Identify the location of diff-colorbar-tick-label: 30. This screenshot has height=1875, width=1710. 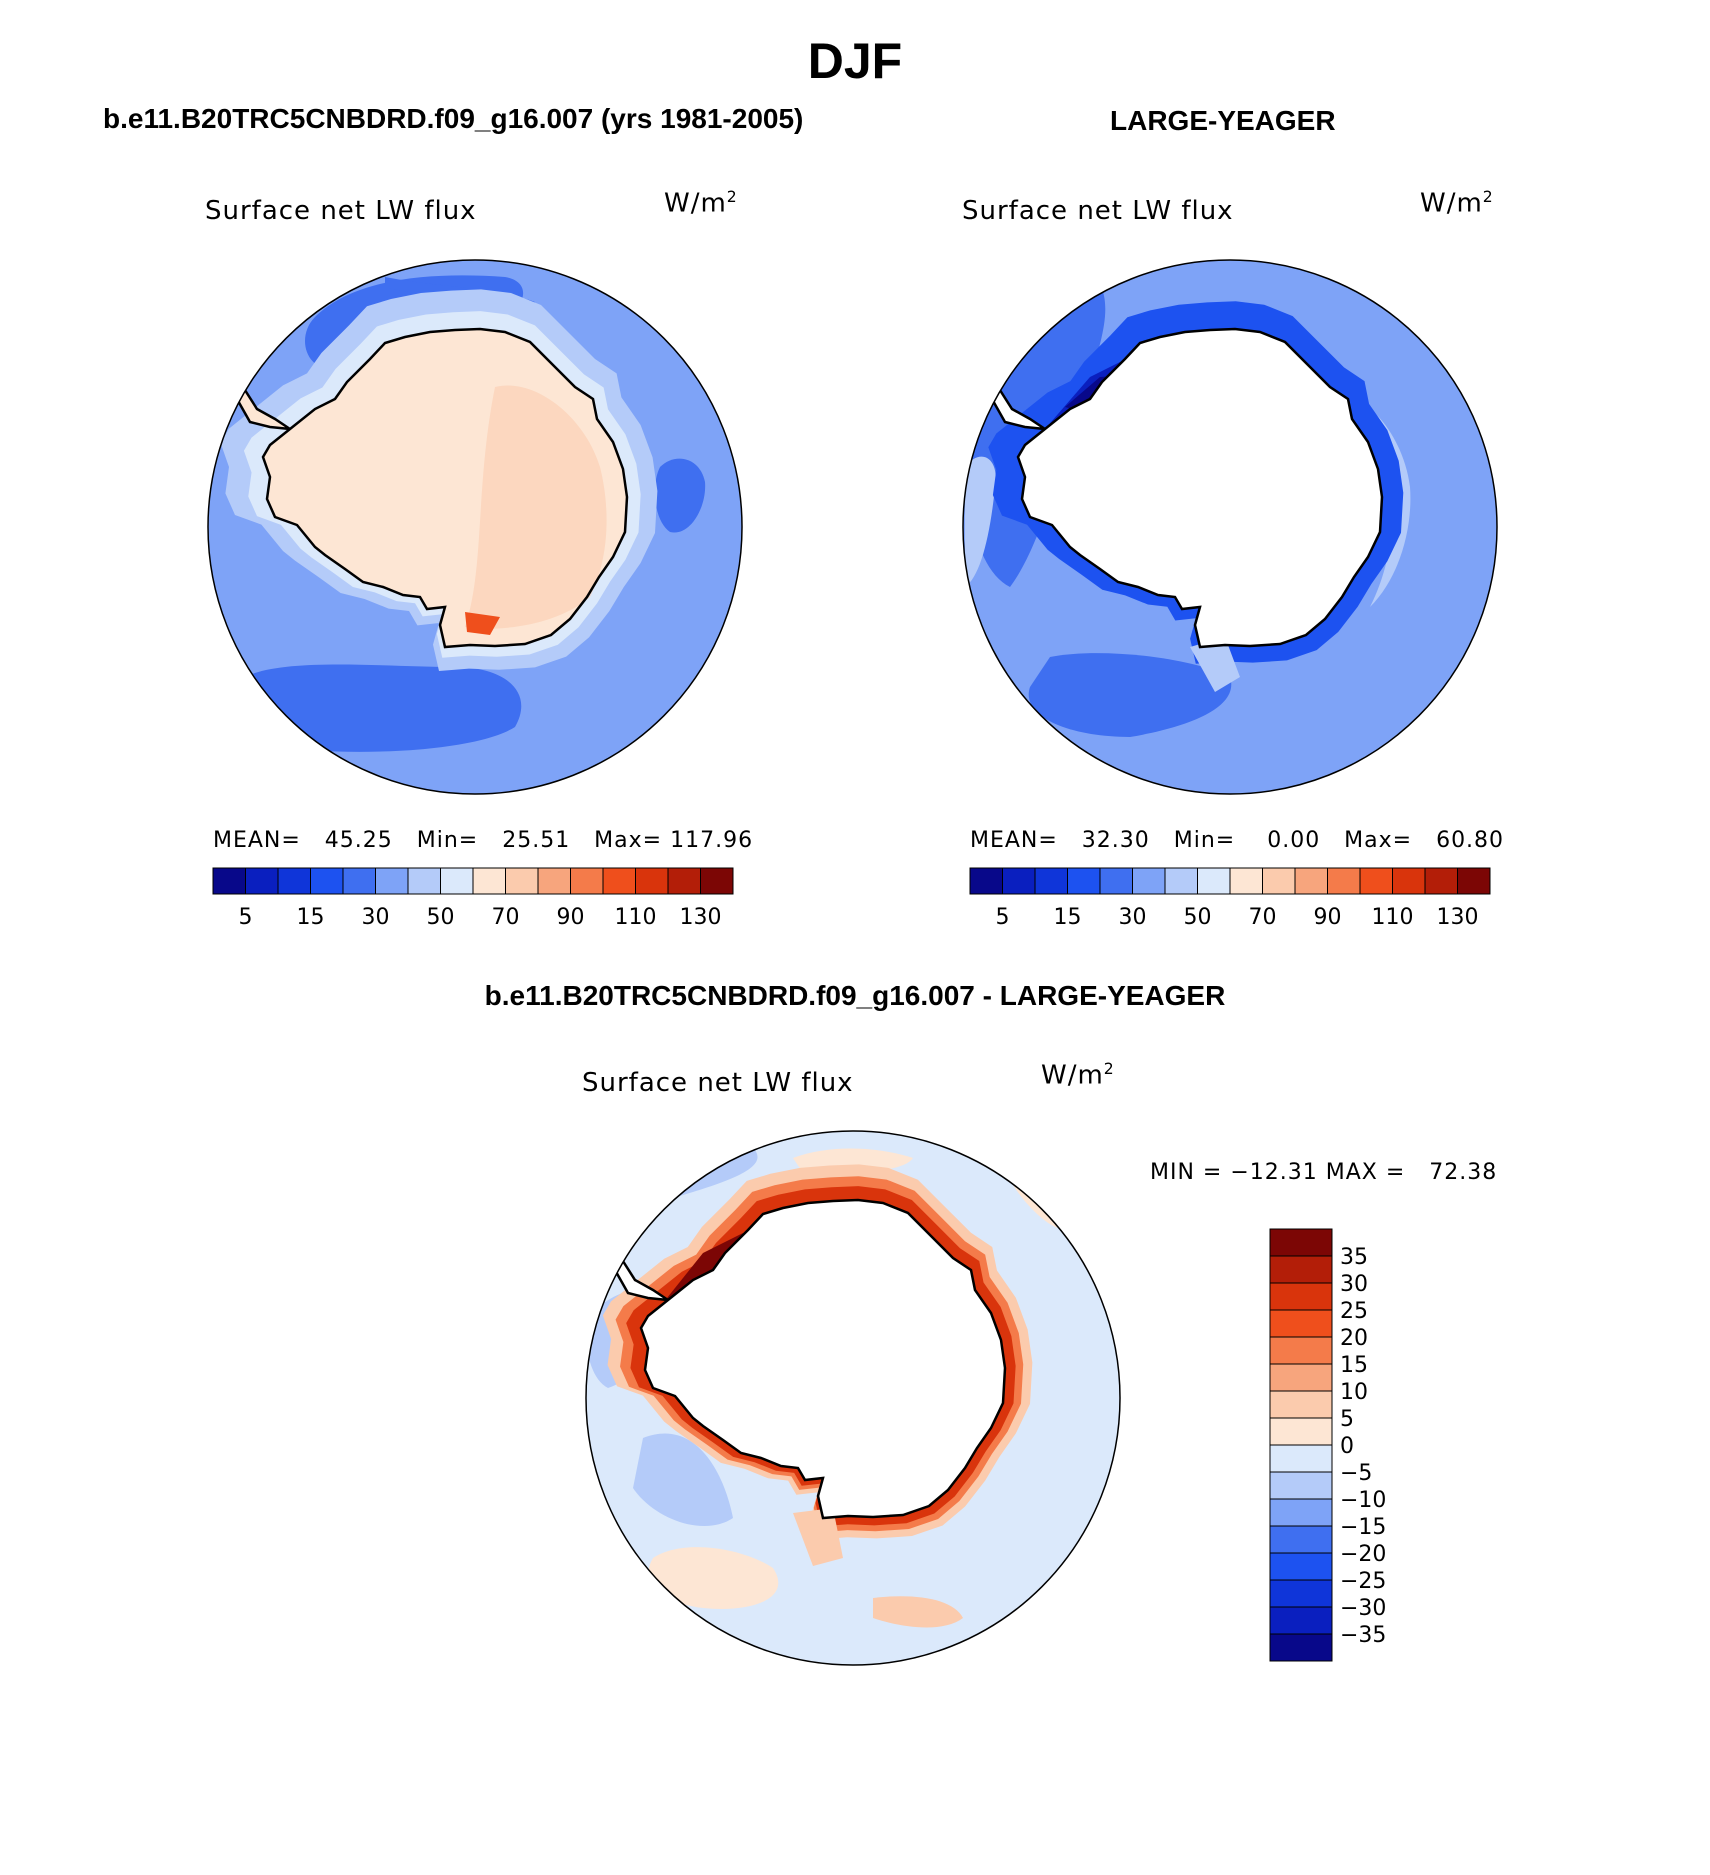
(1354, 1284).